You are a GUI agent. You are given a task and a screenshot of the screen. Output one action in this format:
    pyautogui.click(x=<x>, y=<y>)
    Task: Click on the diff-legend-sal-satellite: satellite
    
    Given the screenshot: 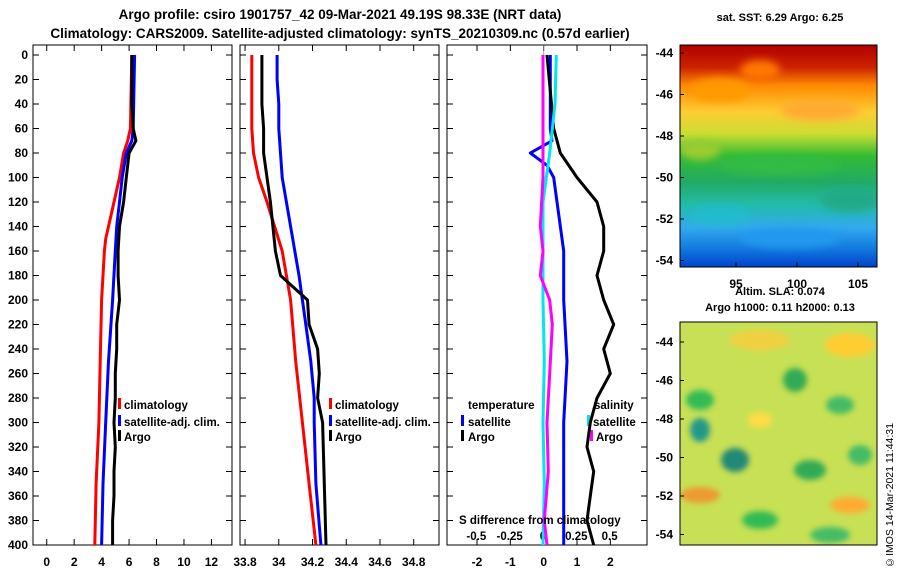 What is the action you would take?
    pyautogui.click(x=614, y=423)
    